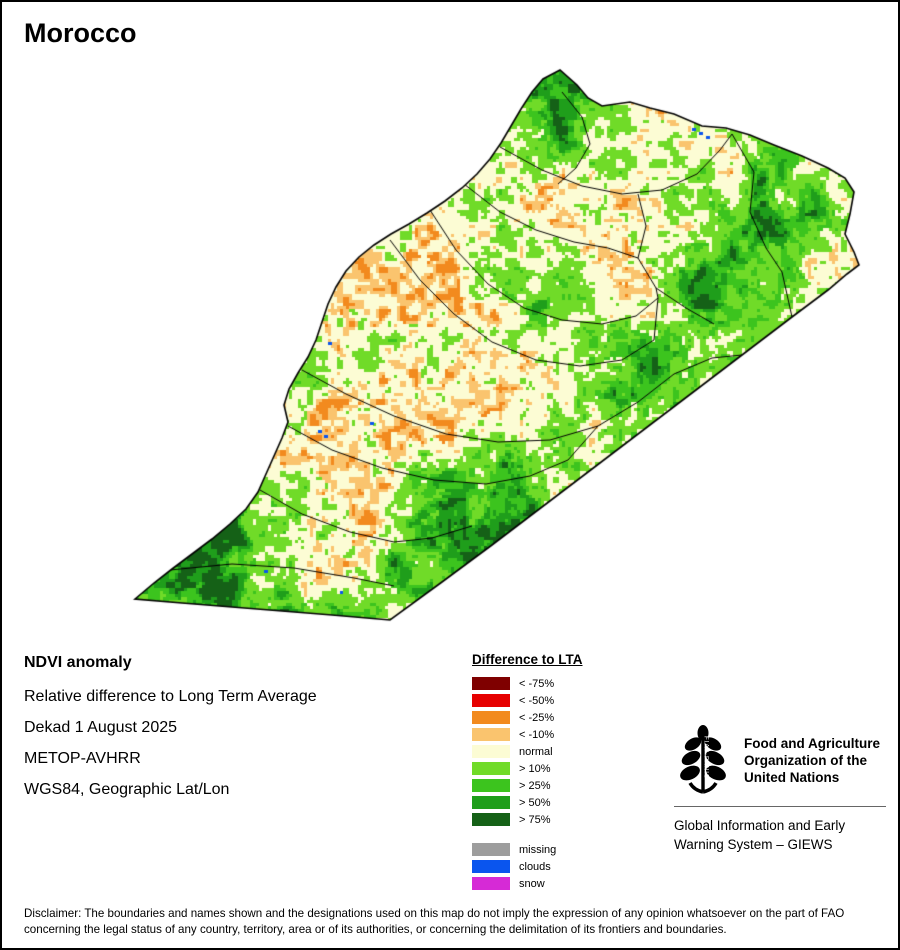 The width and height of the screenshot is (900, 950). I want to click on legend-item: clouds, so click(527, 866).